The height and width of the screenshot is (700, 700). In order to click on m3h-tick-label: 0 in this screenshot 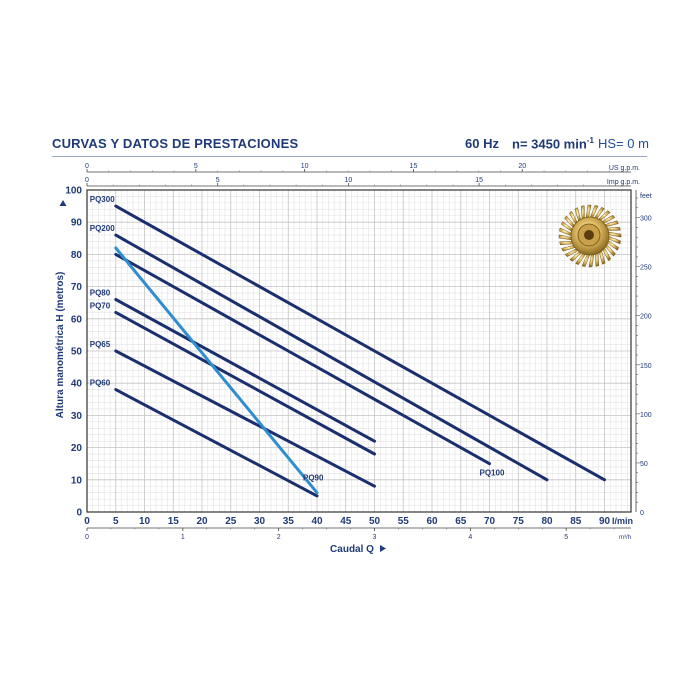, I will do `click(87, 537)`.